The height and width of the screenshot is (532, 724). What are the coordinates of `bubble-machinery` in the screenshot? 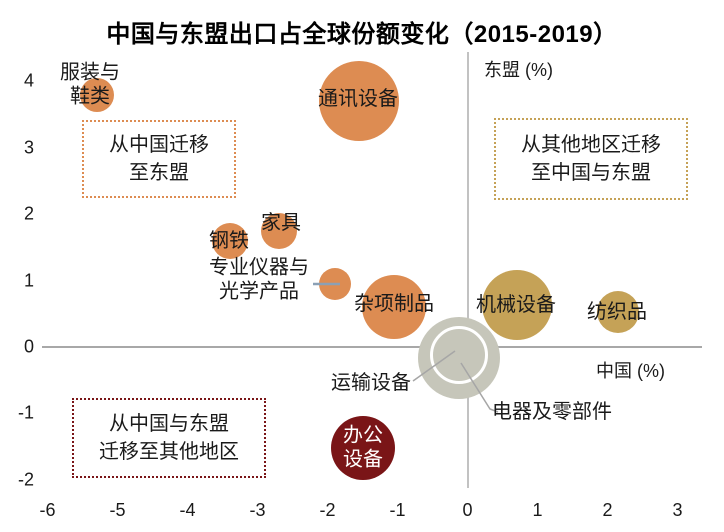 It's located at (516, 305).